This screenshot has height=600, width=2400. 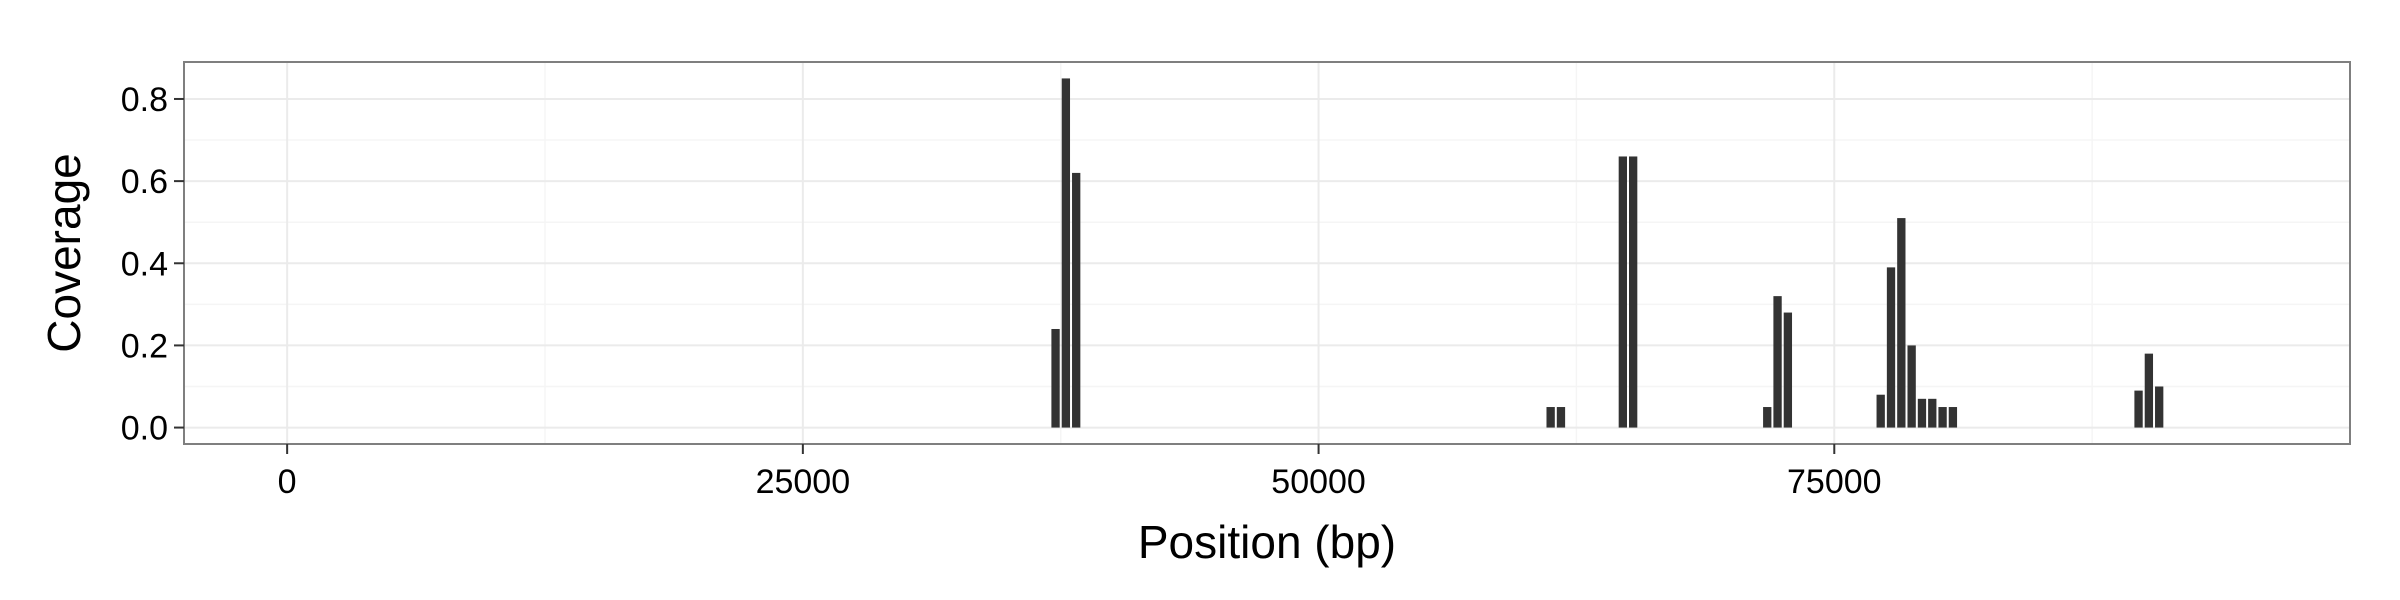 What do you see at coordinates (1834, 482) in the screenshot?
I see `x-tick-label: 75000` at bounding box center [1834, 482].